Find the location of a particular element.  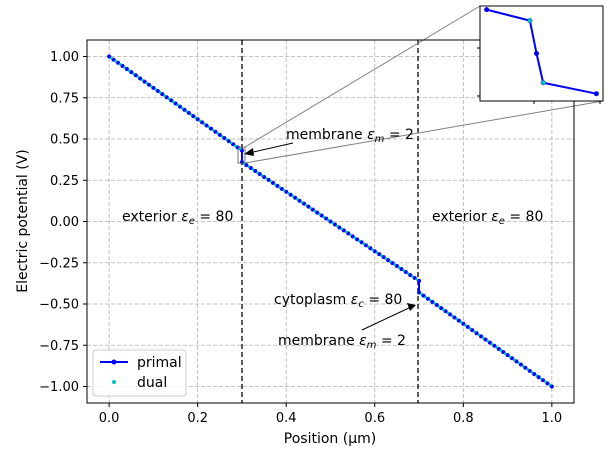

legend-primal-marker is located at coordinates (114, 362).